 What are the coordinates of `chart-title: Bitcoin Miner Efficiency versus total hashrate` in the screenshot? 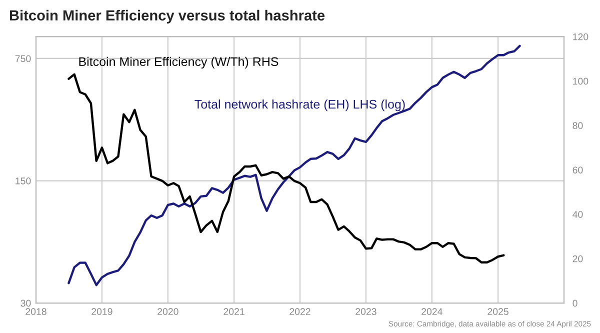 It's located at (167, 17).